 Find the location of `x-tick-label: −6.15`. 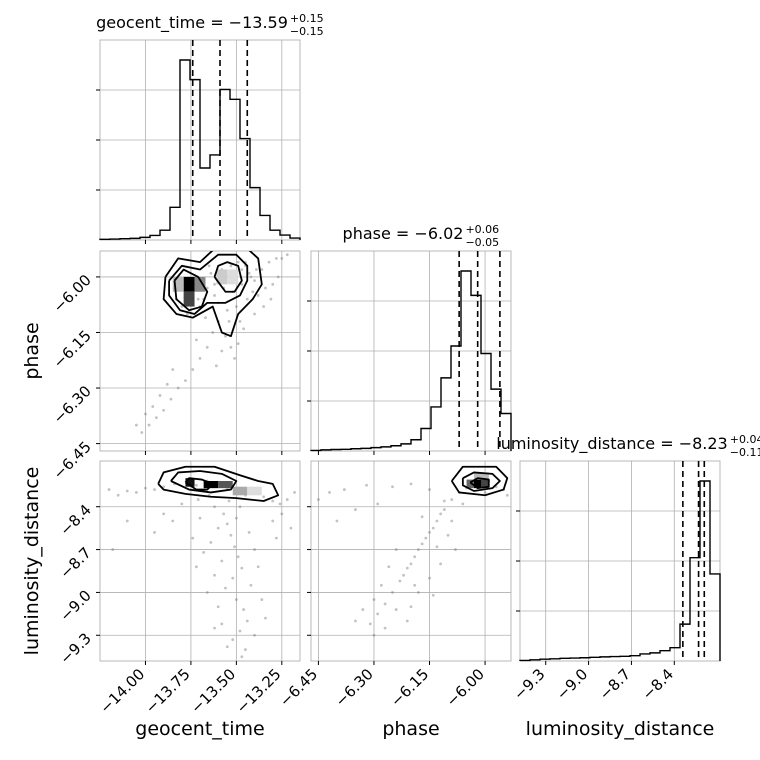

x-tick-label: −6.15 is located at coordinates (409, 687).